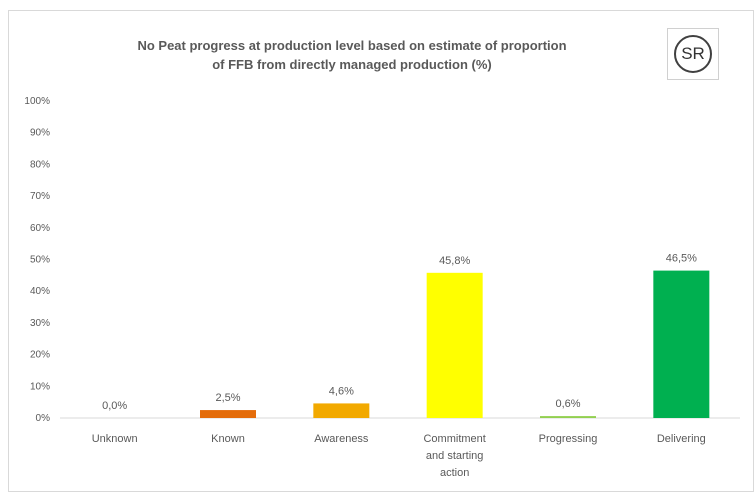 The image size is (756, 494). I want to click on y-tick-label: 40%, so click(40, 291).